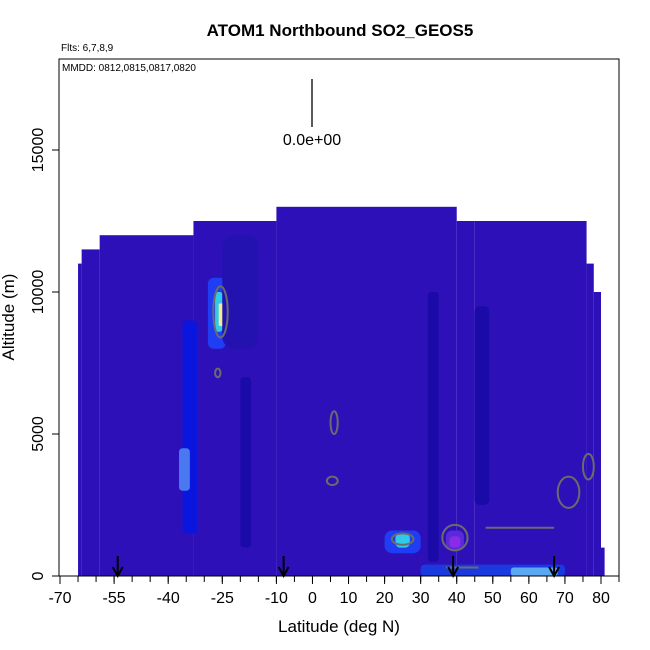 The image size is (650, 650). What do you see at coordinates (457, 598) in the screenshot?
I see `x-tick-label: 40` at bounding box center [457, 598].